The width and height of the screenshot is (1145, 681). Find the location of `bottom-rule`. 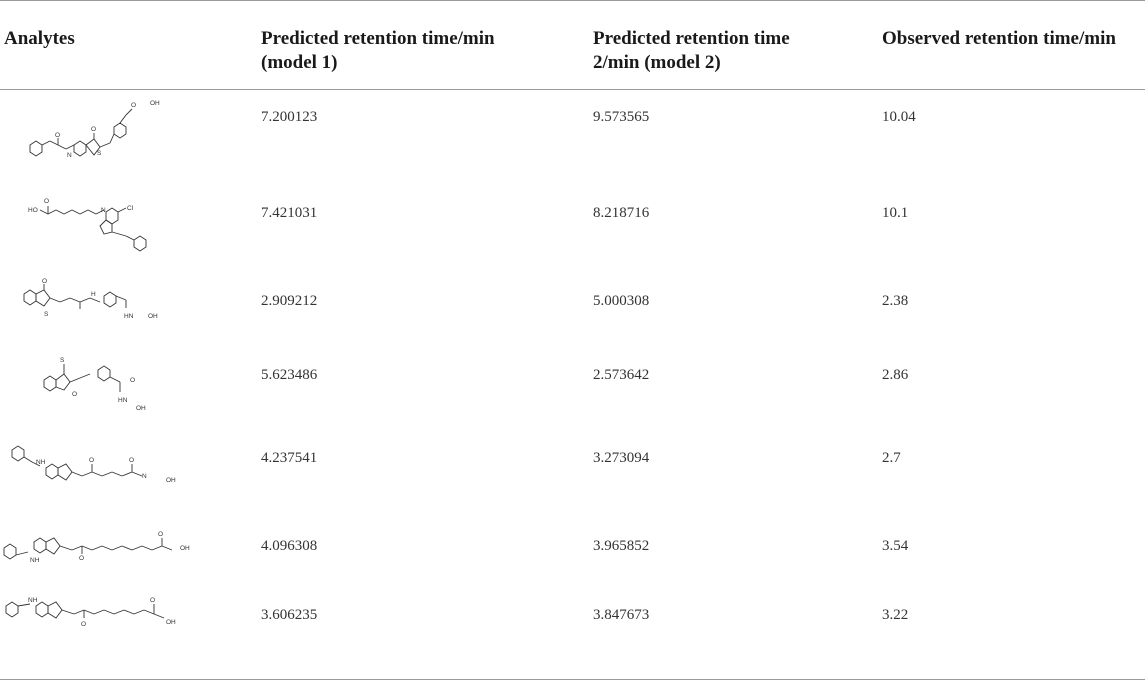

bottom-rule is located at coordinates (572, 679).